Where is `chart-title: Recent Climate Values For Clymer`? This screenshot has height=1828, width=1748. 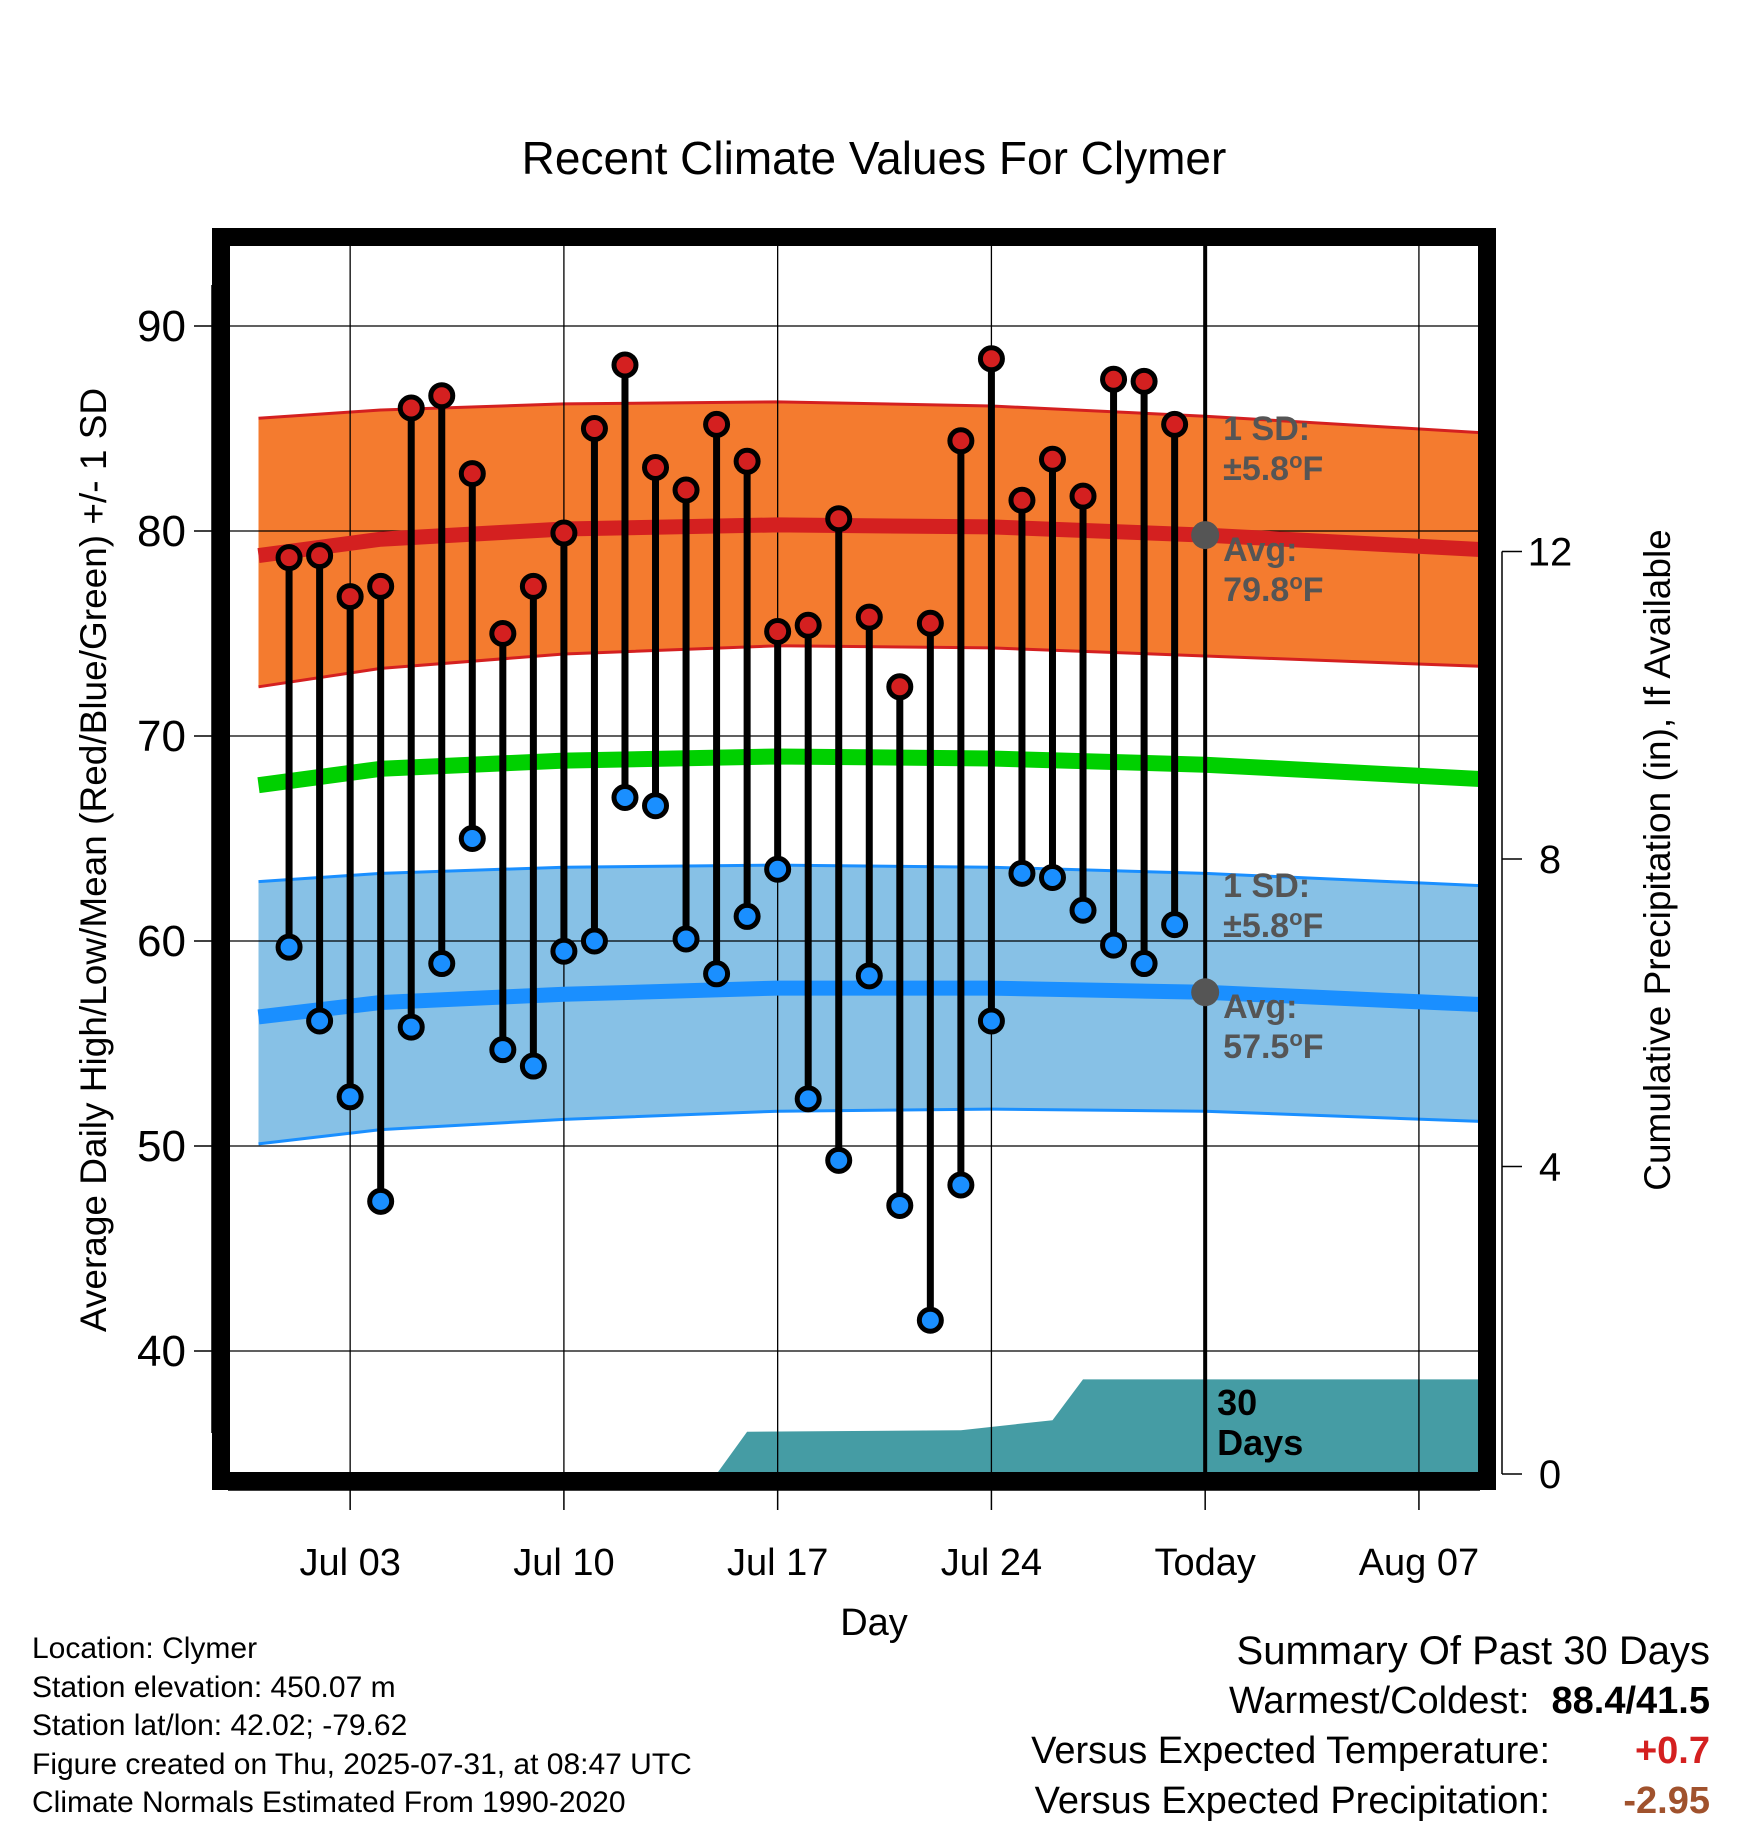 chart-title: Recent Climate Values For Clymer is located at coordinates (874, 158).